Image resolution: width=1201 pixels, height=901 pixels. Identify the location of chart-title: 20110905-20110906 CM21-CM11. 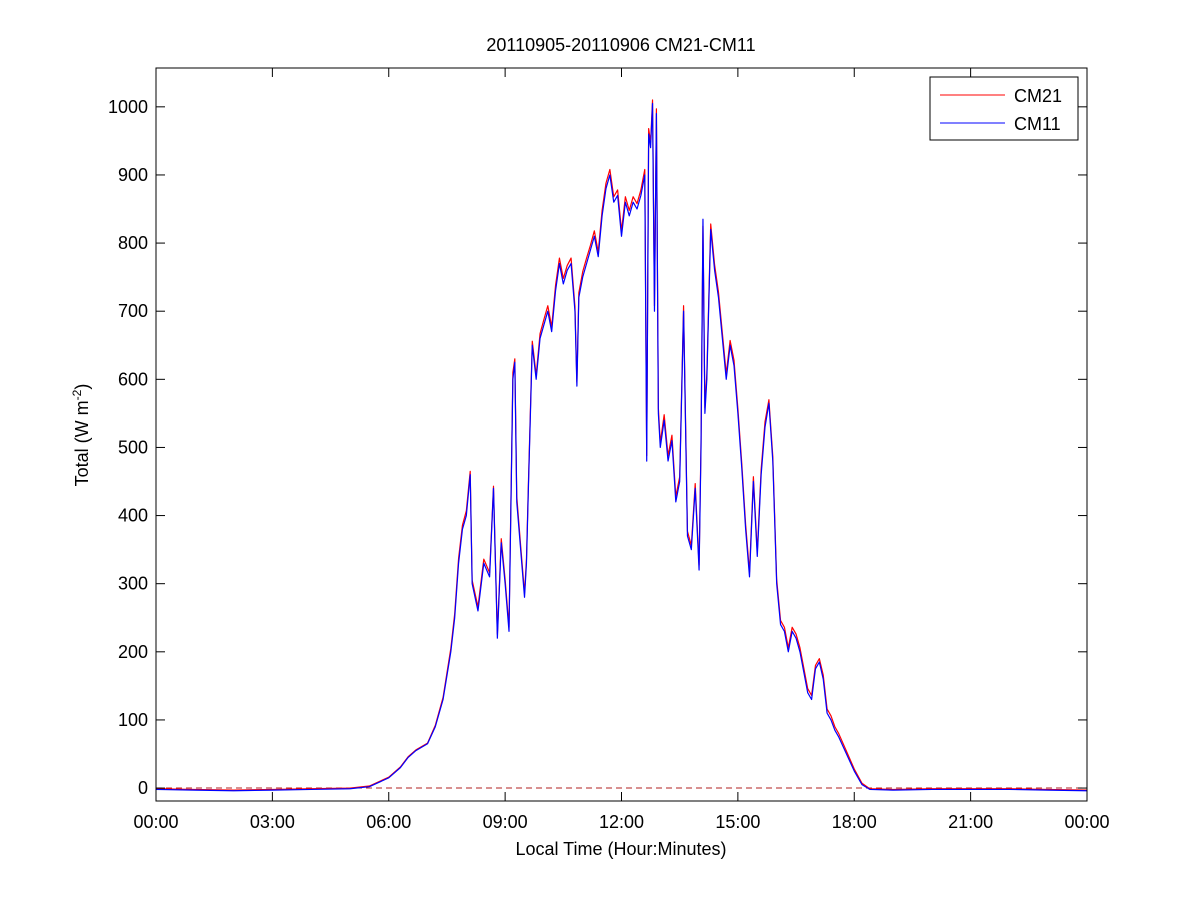
(620, 45).